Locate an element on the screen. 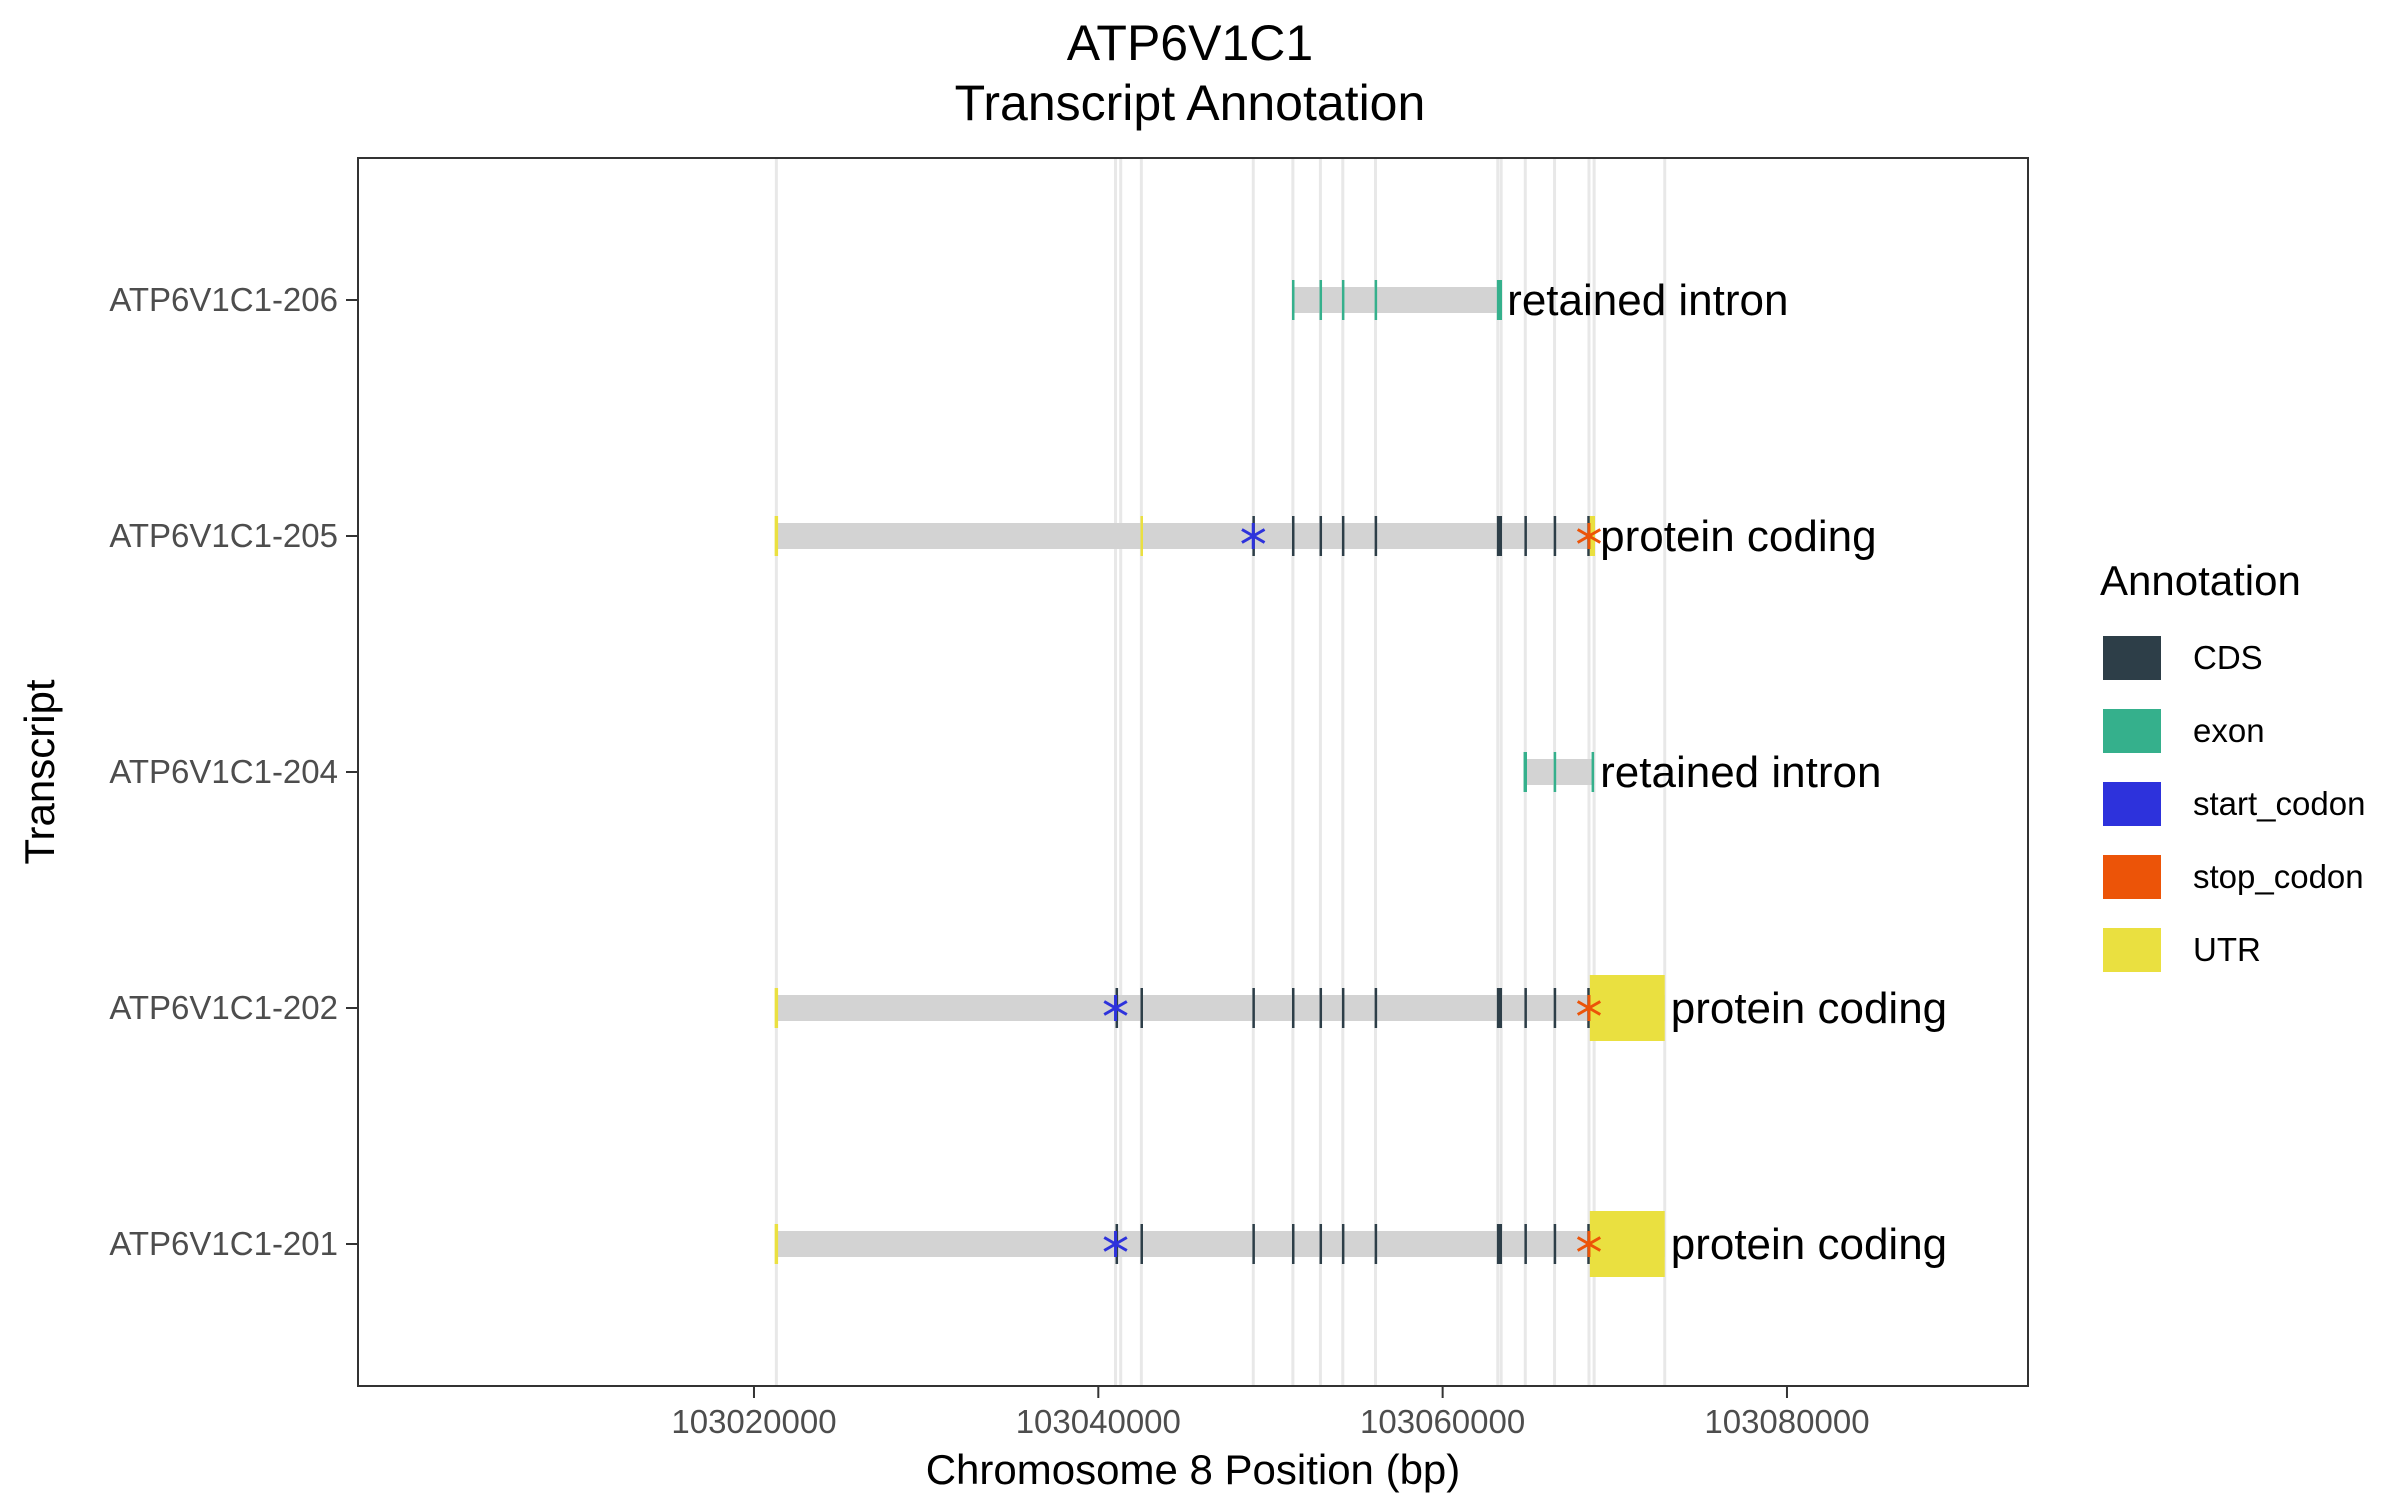 The height and width of the screenshot is (1500, 2400). legend-label: stop_codon is located at coordinates (2278, 876).